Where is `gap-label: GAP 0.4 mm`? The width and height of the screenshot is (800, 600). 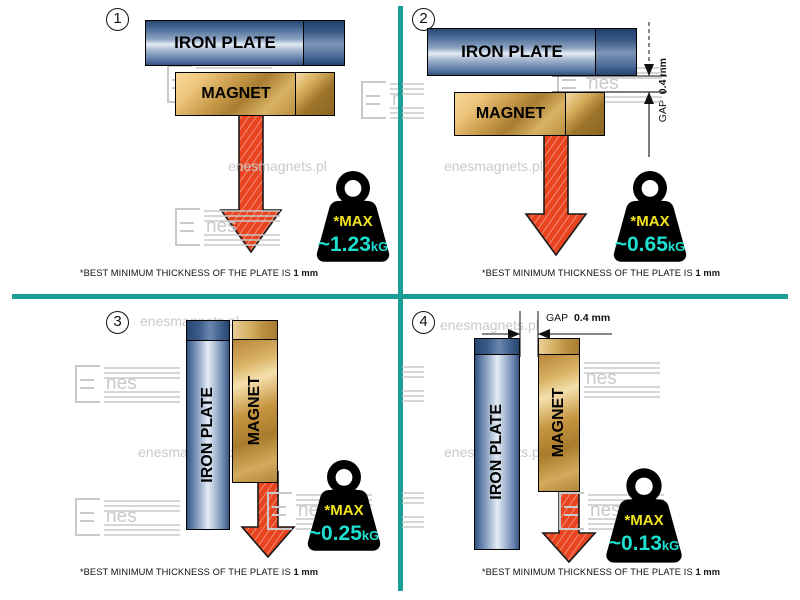 gap-label: GAP 0.4 mm is located at coordinates (578, 318).